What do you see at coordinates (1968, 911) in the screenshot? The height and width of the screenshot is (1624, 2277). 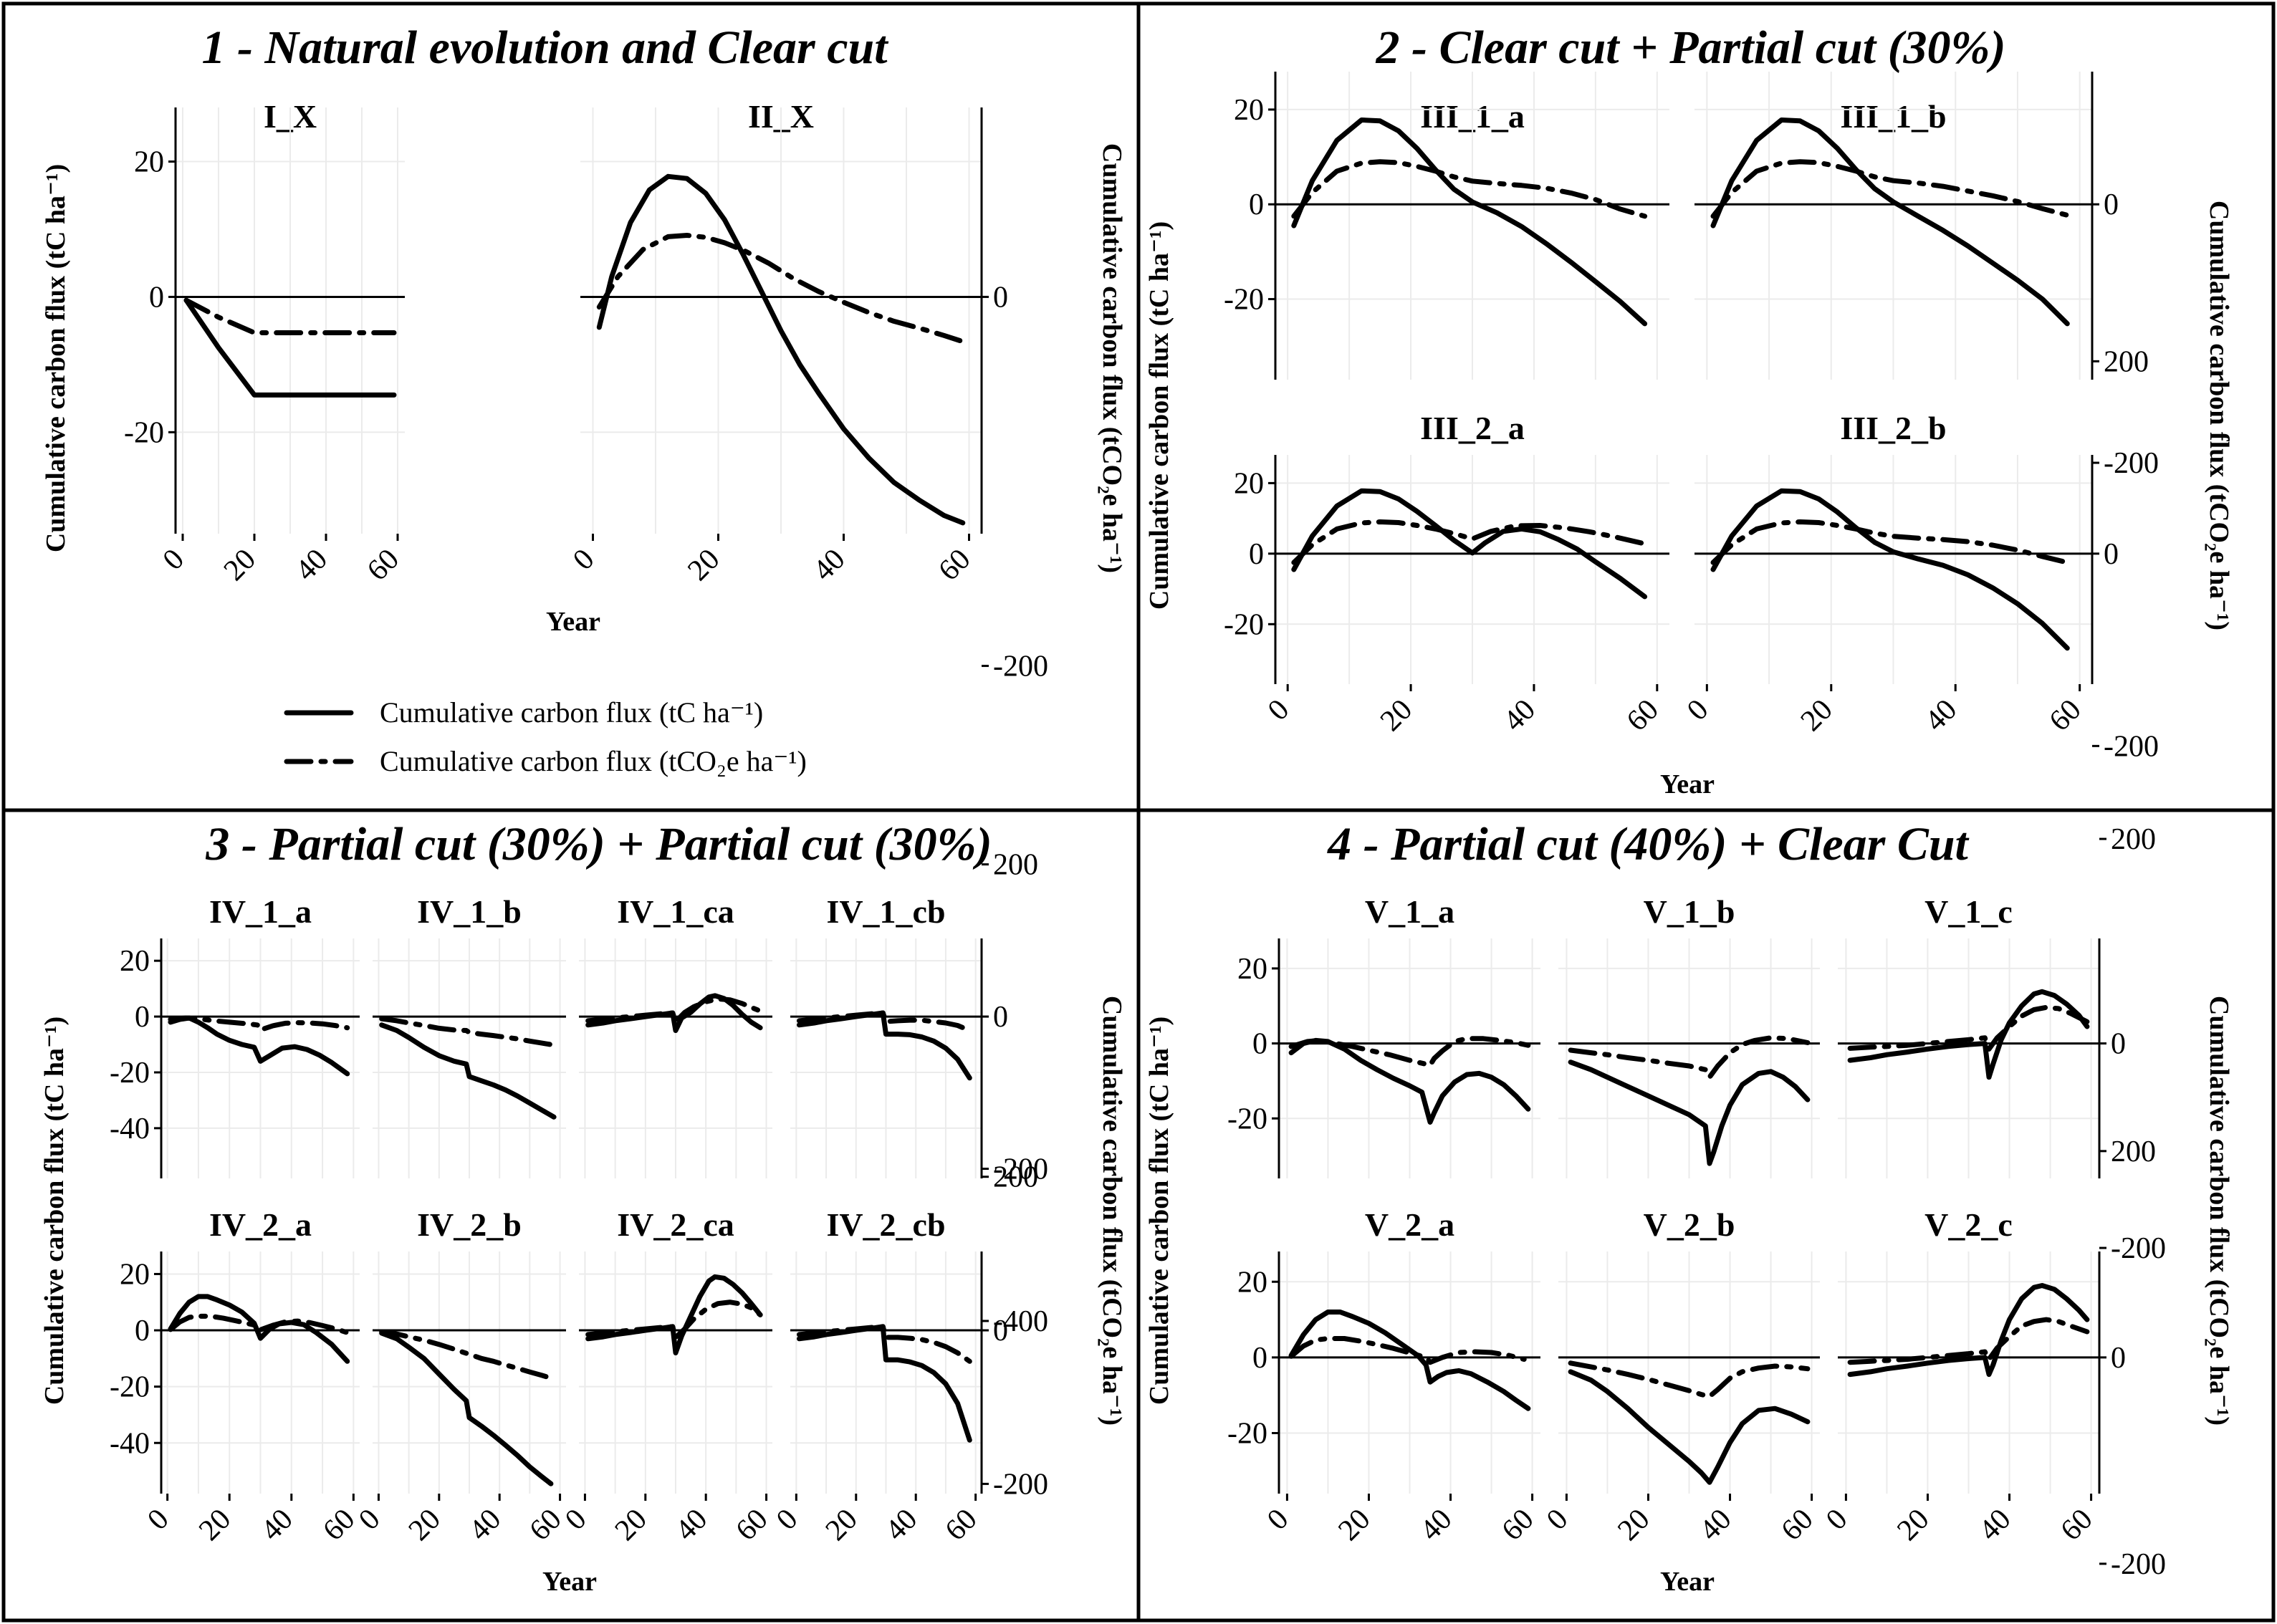 I see `panel-title: V_1_c` at bounding box center [1968, 911].